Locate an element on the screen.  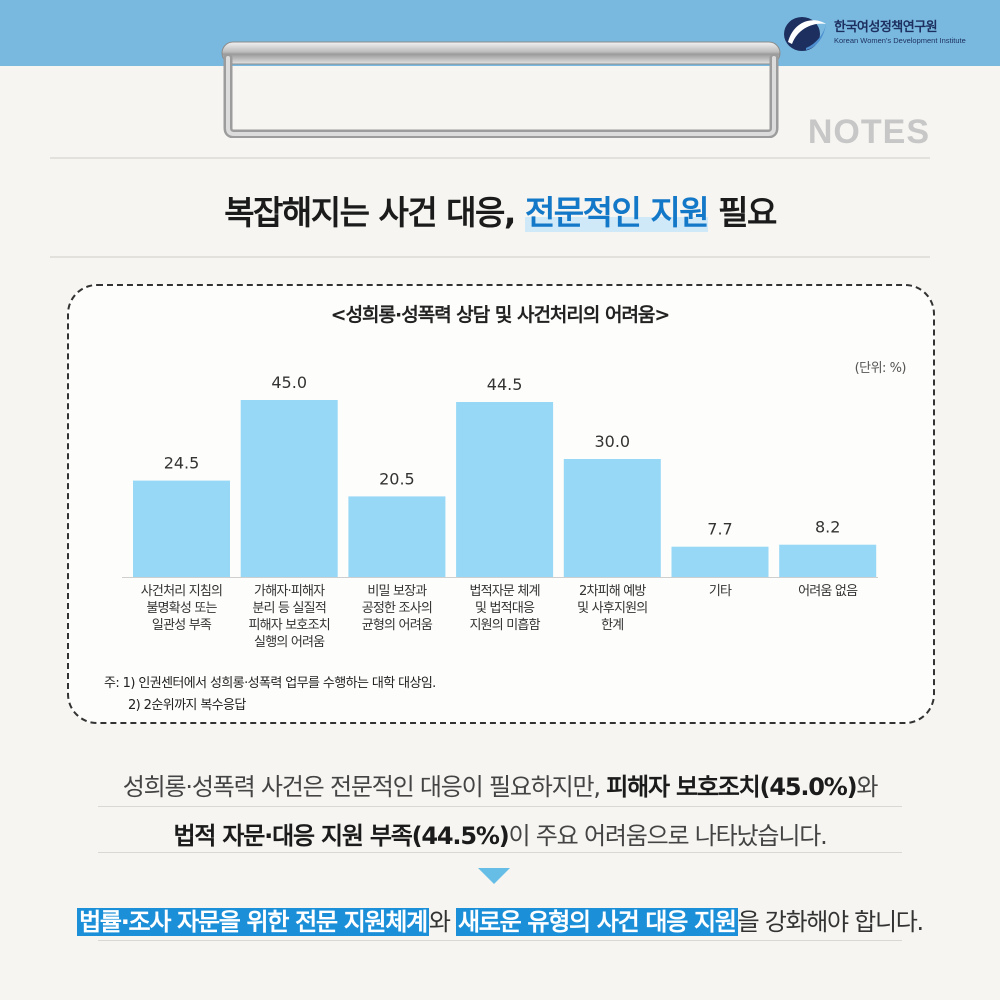
category-label-line: 지원의 미흡함 is located at coordinates (504, 625).